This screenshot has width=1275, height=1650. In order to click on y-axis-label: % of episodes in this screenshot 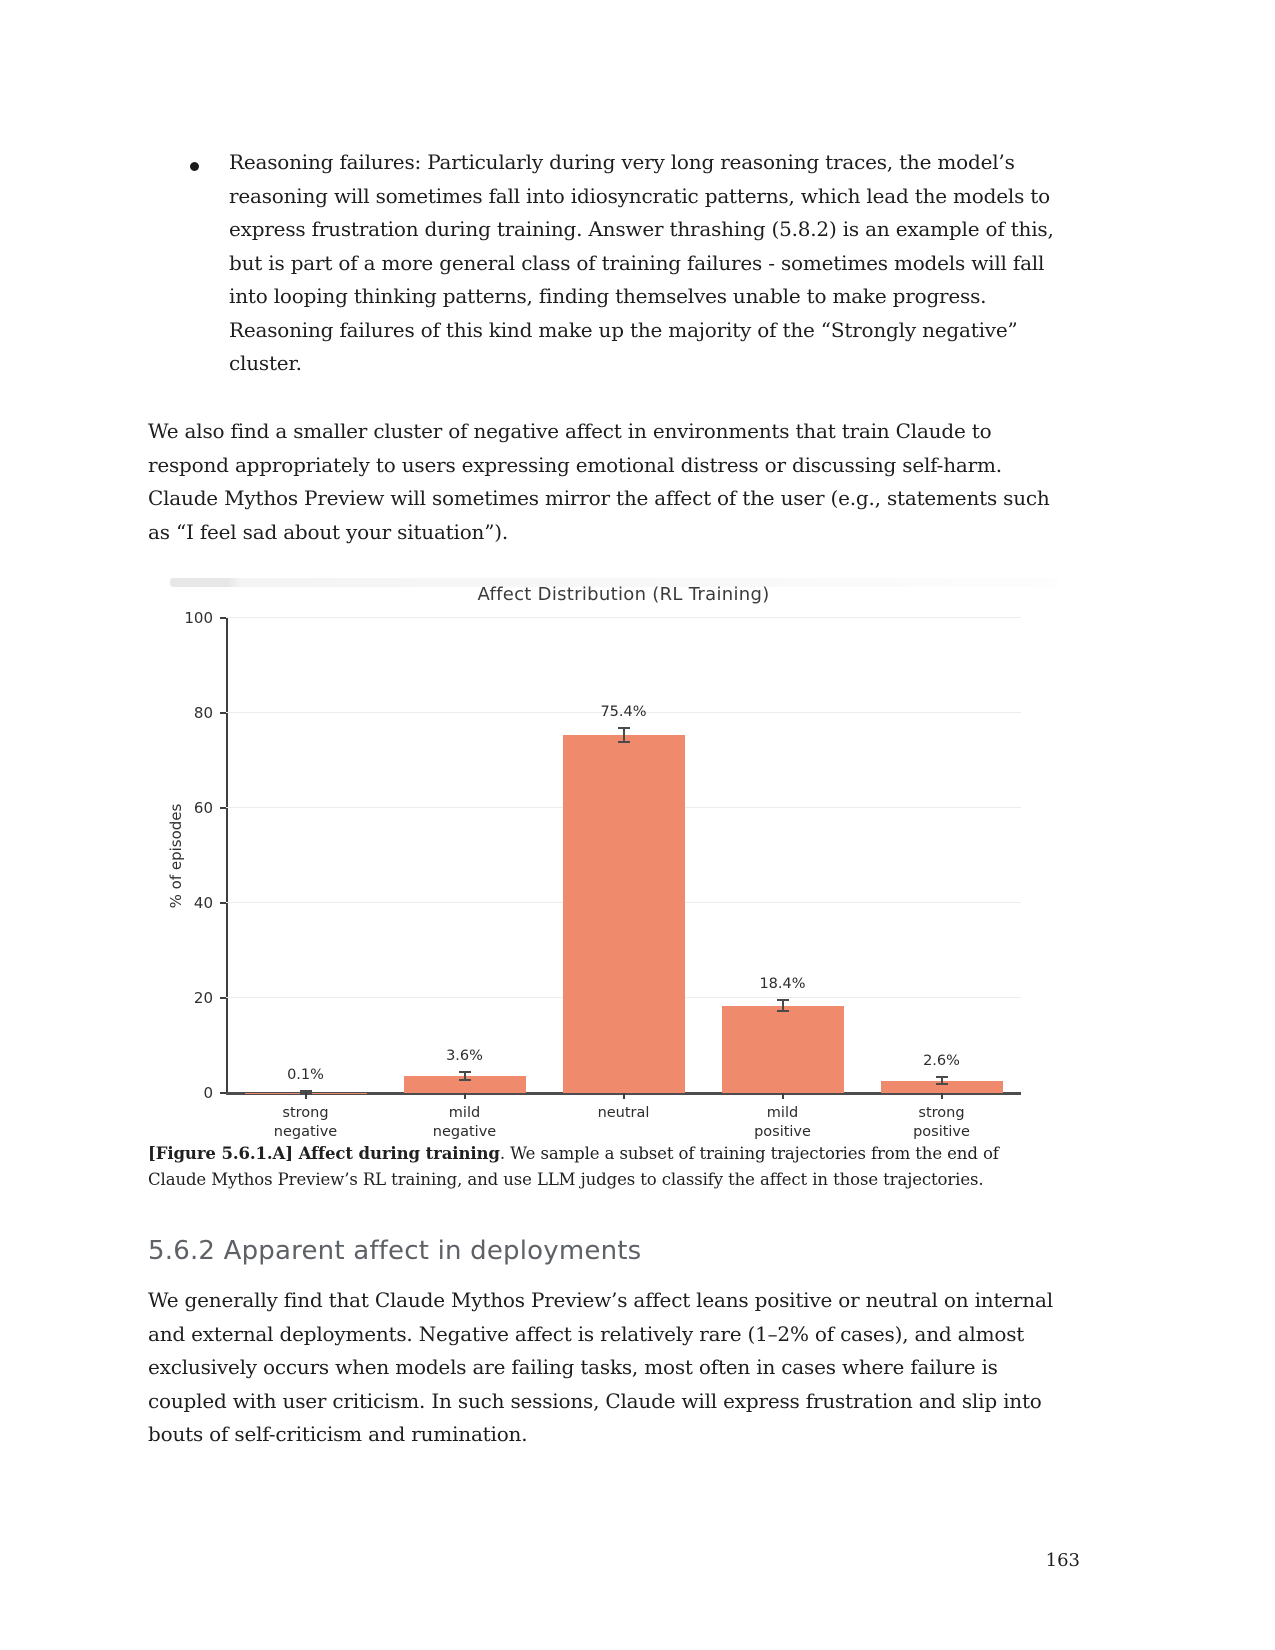, I will do `click(176, 855)`.